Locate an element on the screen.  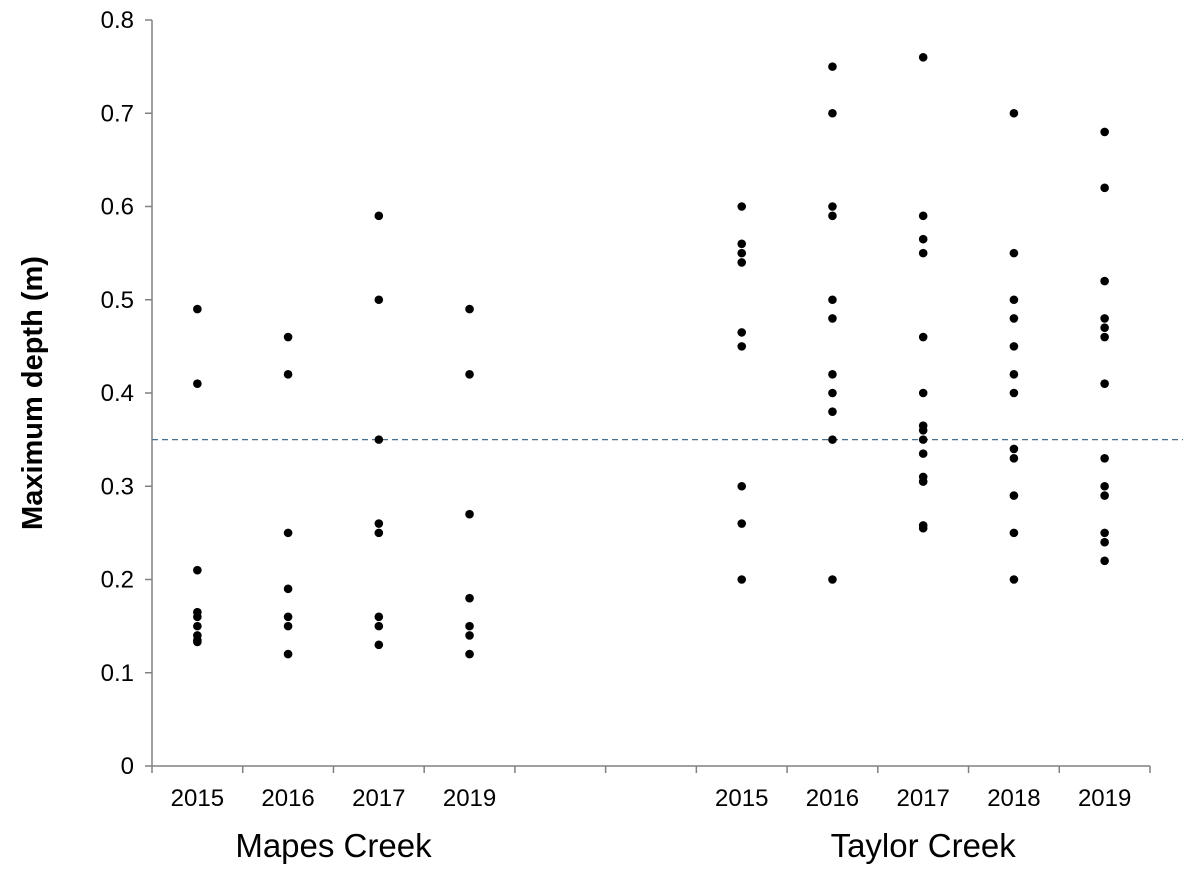
group-label: Mapes Creek is located at coordinates (333, 845).